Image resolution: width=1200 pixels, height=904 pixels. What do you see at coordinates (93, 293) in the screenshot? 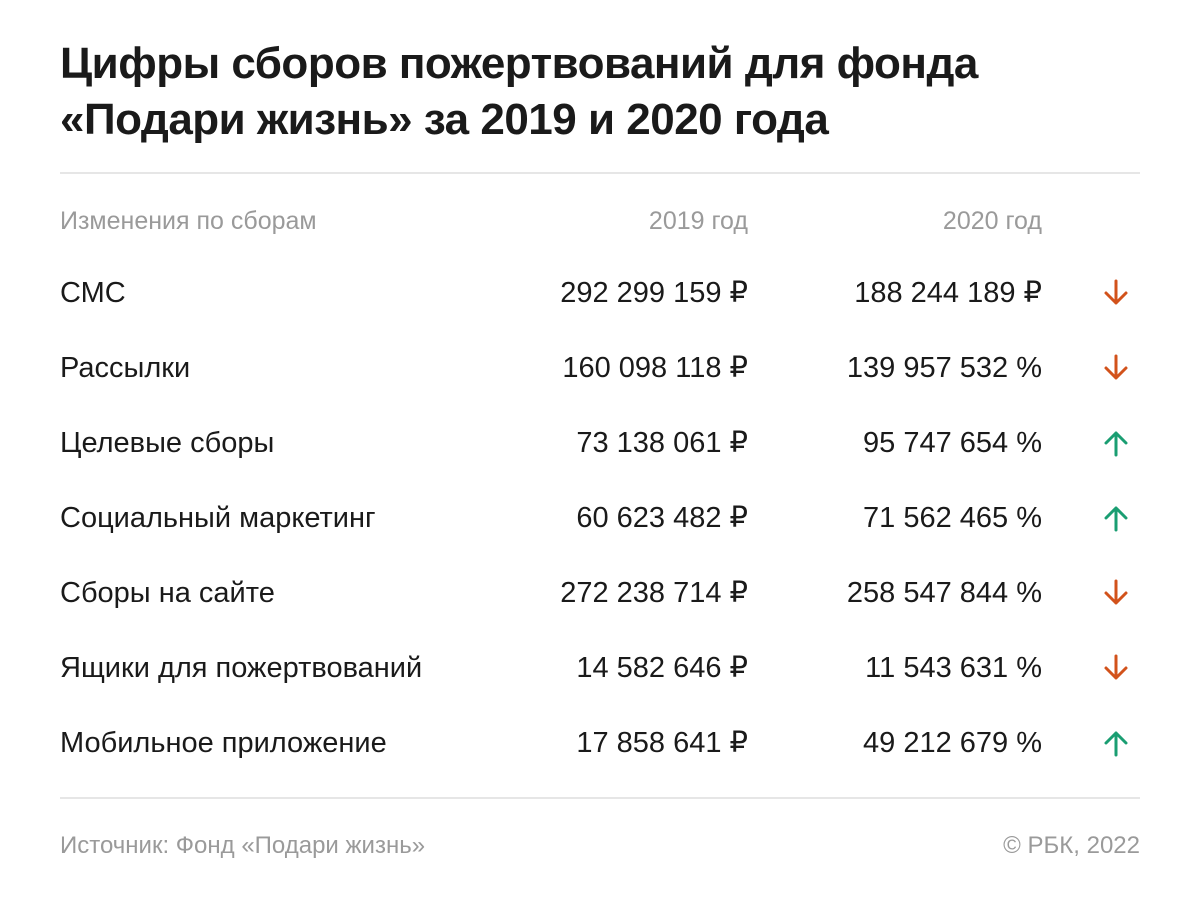
I see `row-label: СМС` at bounding box center [93, 293].